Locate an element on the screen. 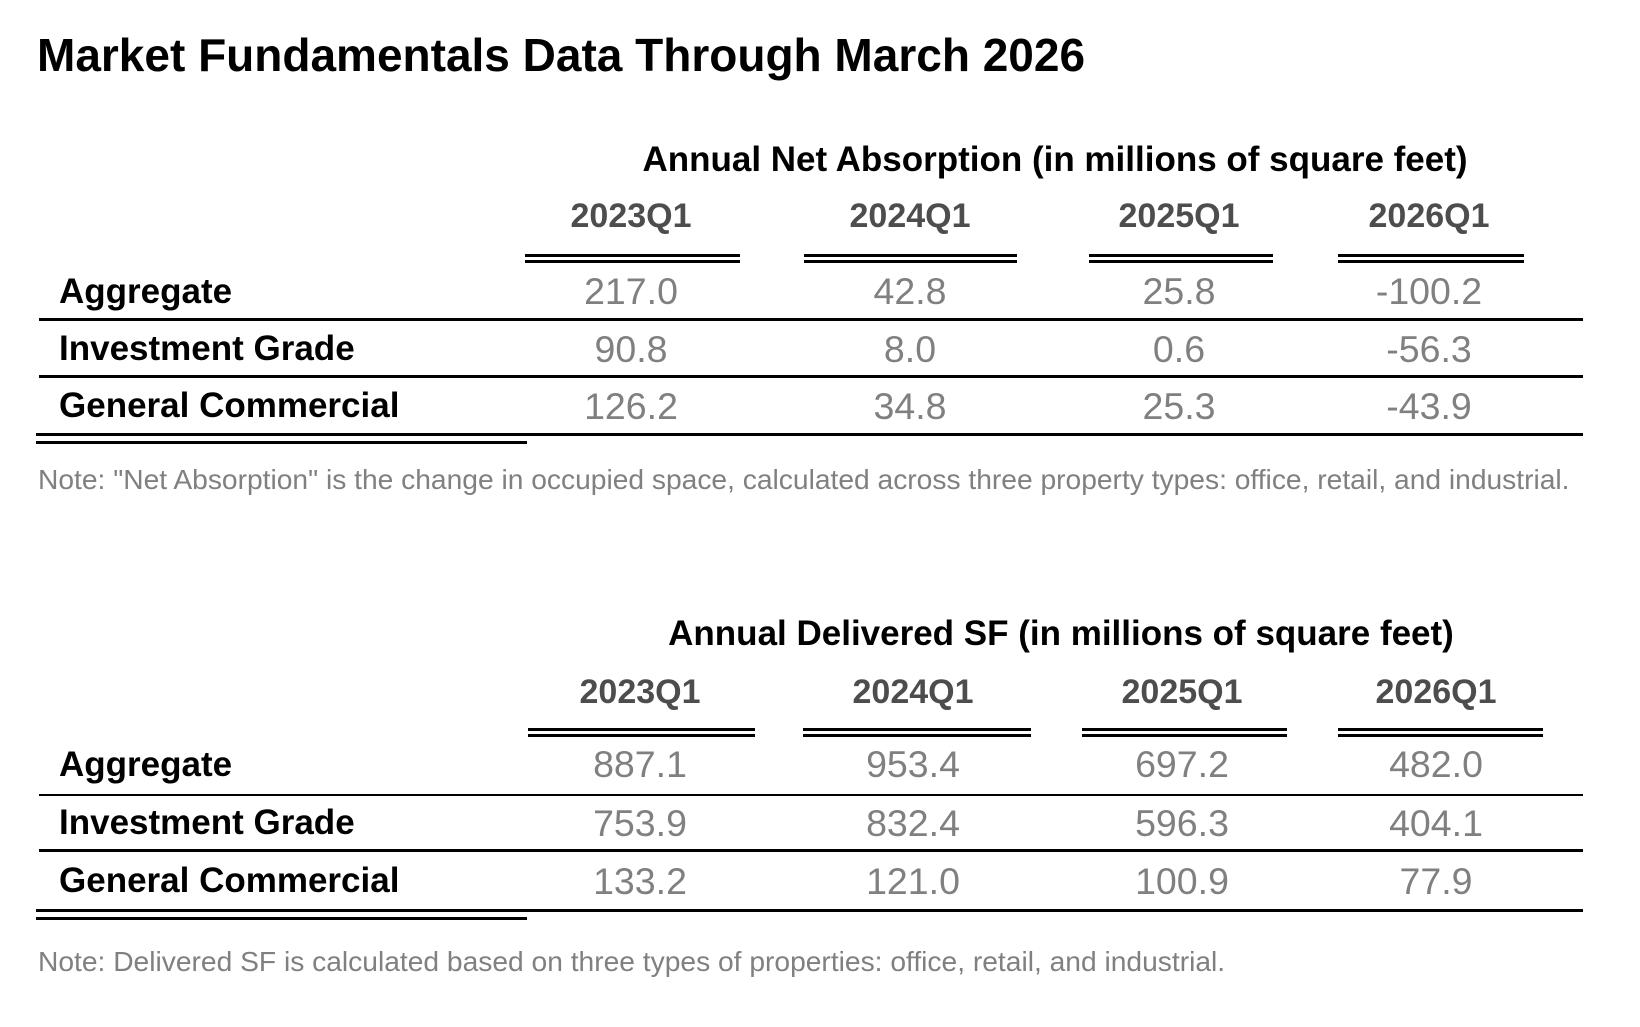  table-cell: 77.9 is located at coordinates (1436, 880).